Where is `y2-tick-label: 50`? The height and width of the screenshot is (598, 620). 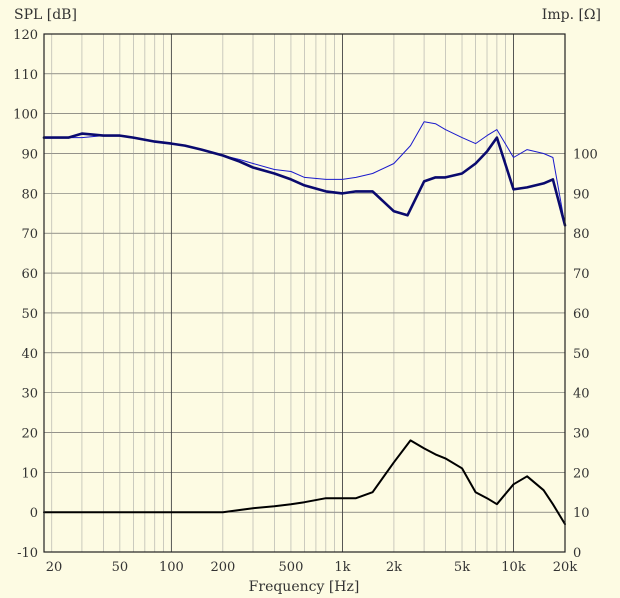
y2-tick-label: 50 is located at coordinates (581, 354).